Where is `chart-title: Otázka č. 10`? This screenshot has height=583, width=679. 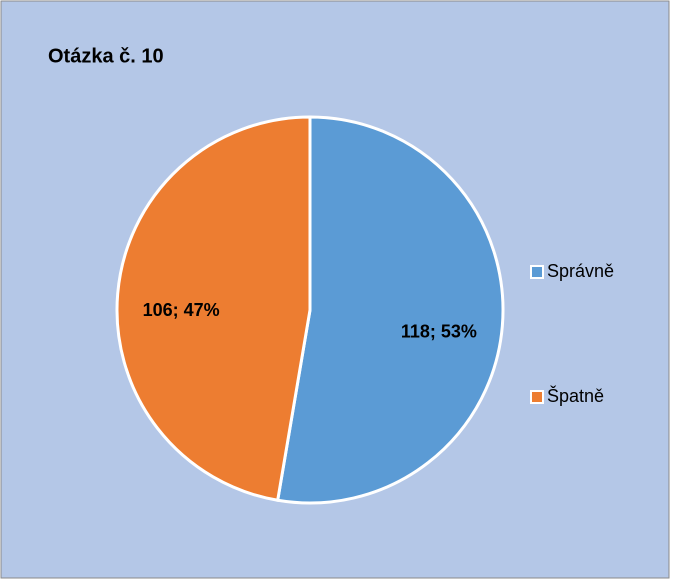
chart-title: Otázka č. 10 is located at coordinates (106, 56).